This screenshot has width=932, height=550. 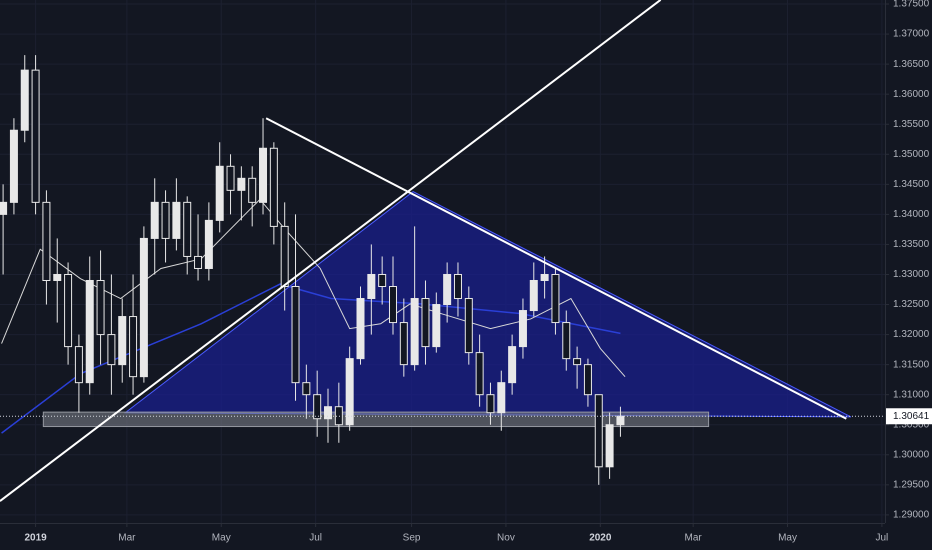 What do you see at coordinates (911, 515) in the screenshot?
I see `y-tick-label: 1.29000` at bounding box center [911, 515].